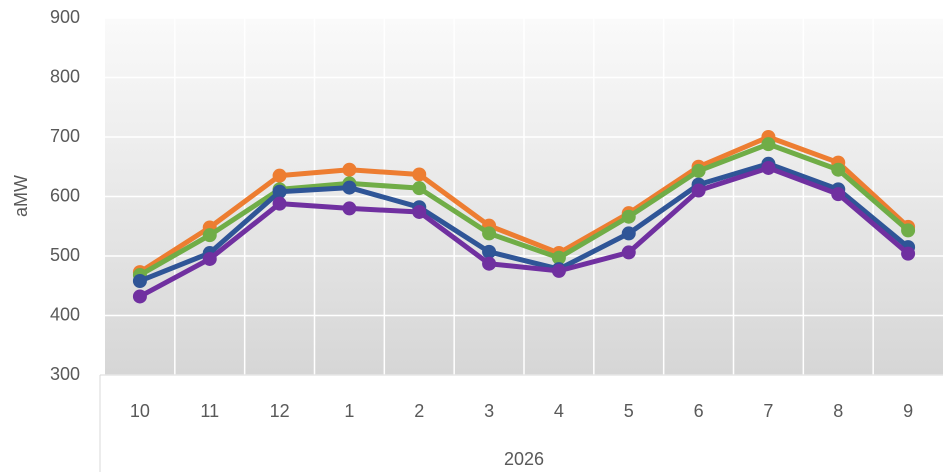 This screenshot has width=943, height=472. What do you see at coordinates (629, 411) in the screenshot?
I see `x-tick-label: 5` at bounding box center [629, 411].